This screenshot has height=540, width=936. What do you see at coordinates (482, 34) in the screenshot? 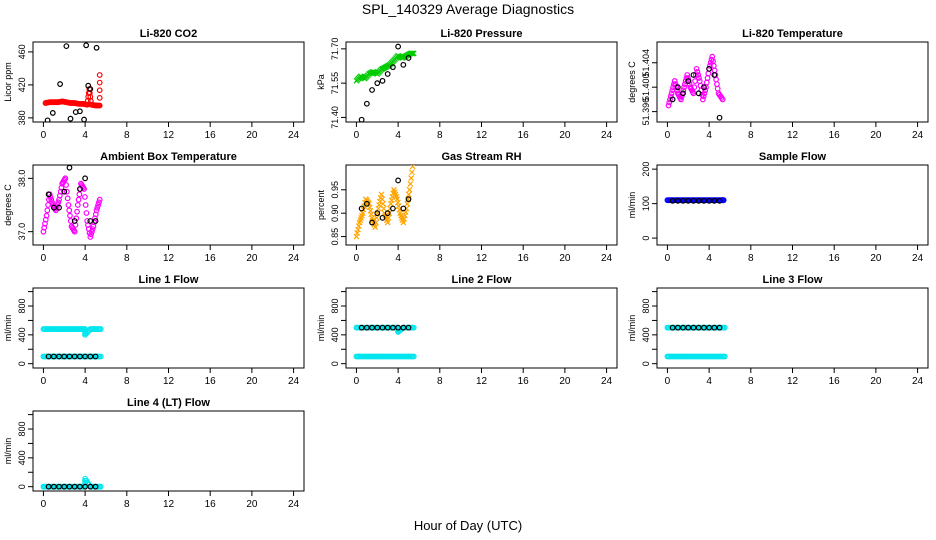
I see `panel-title: Li-820 Pressure` at bounding box center [482, 34].